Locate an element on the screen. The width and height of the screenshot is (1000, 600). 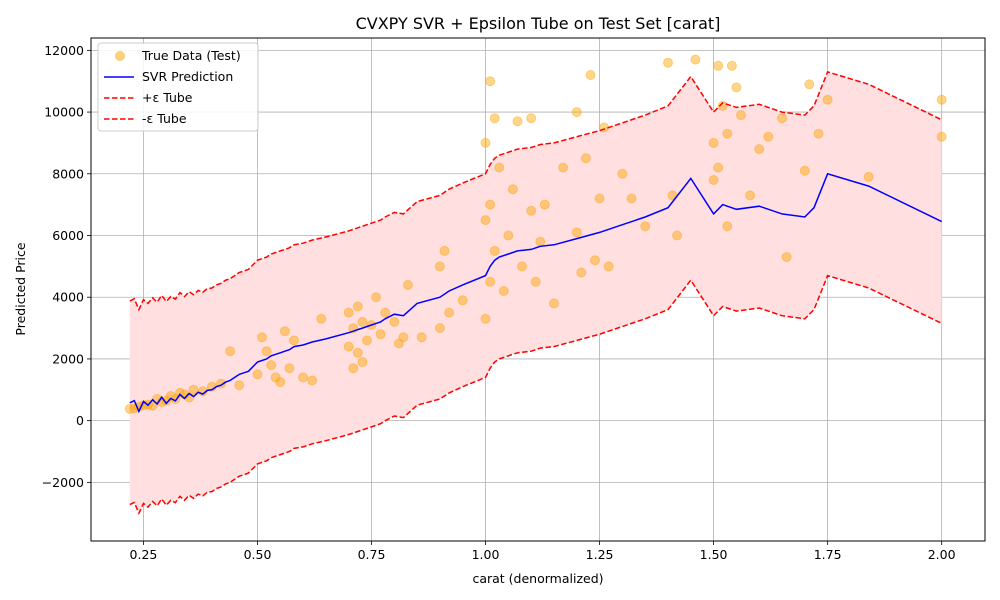
y-tick-label: 6000 is located at coordinates (68, 235).